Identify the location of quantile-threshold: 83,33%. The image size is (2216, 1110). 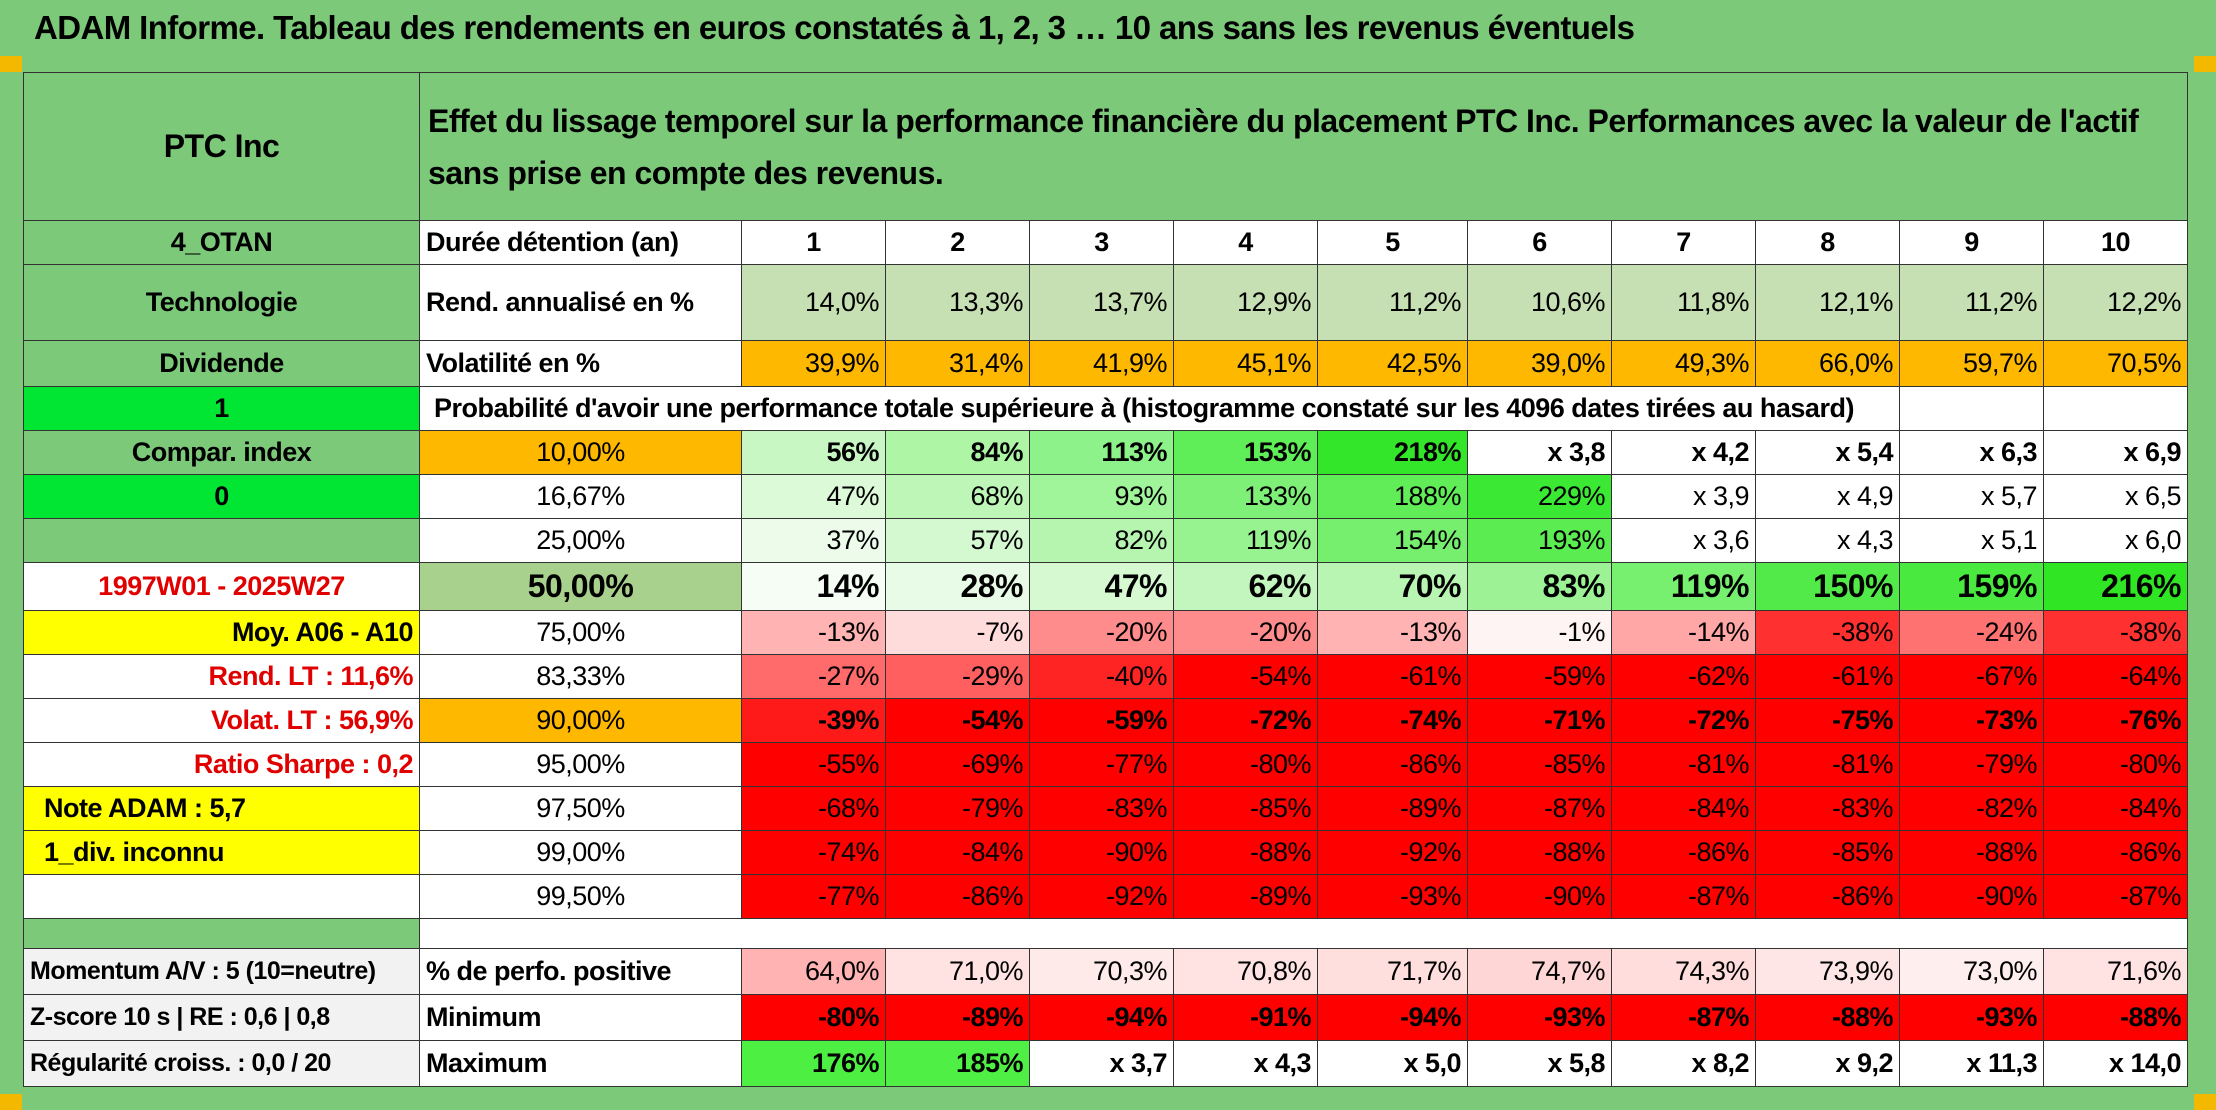
(580, 676).